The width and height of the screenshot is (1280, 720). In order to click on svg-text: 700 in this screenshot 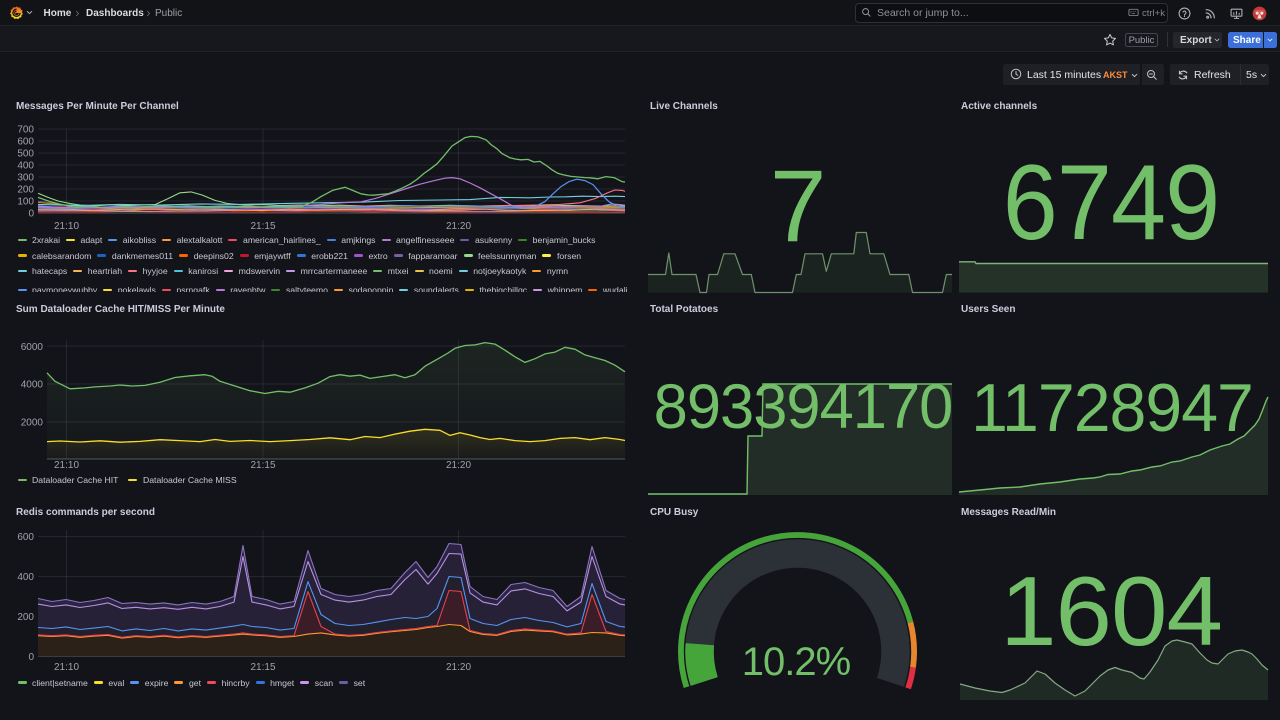, I will do `click(25, 130)`.